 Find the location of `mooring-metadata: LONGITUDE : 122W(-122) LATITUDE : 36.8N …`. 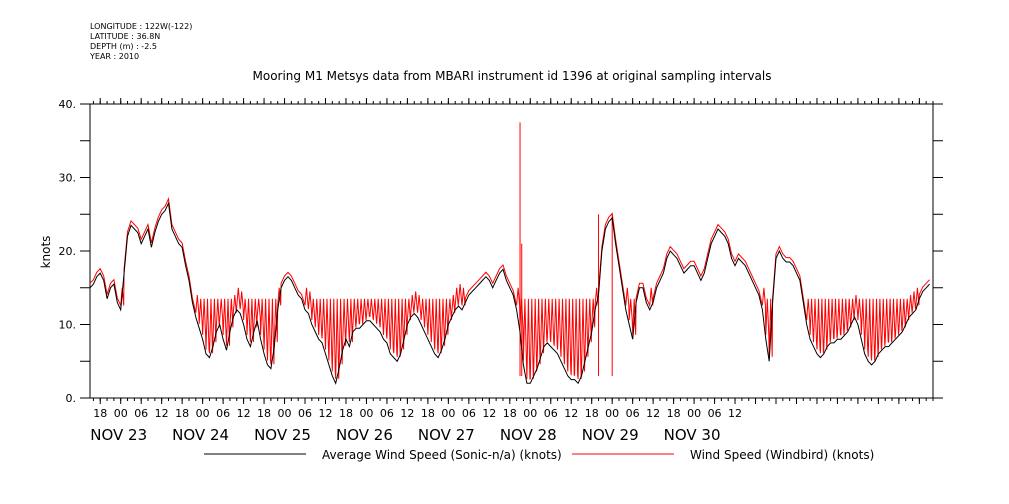

mooring-metadata: LONGITUDE : 122W(-122) LATITUDE : 36.8N … is located at coordinates (141, 42).